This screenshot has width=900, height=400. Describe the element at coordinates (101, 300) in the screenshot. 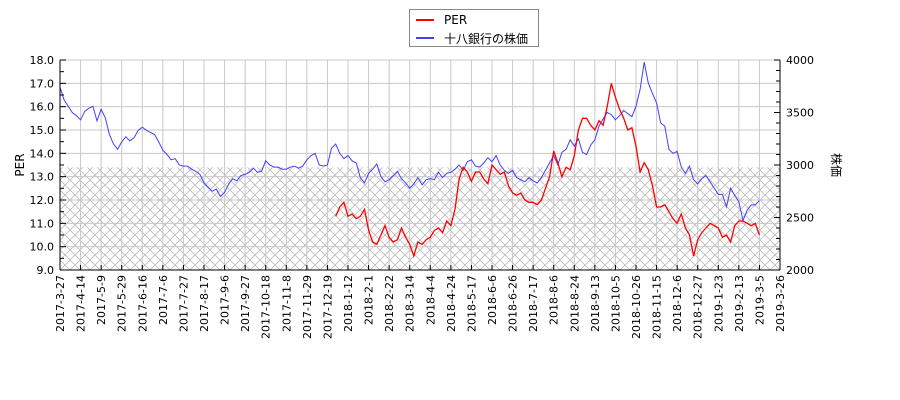

I see `x-tick-label: 2017-5-9` at that location.